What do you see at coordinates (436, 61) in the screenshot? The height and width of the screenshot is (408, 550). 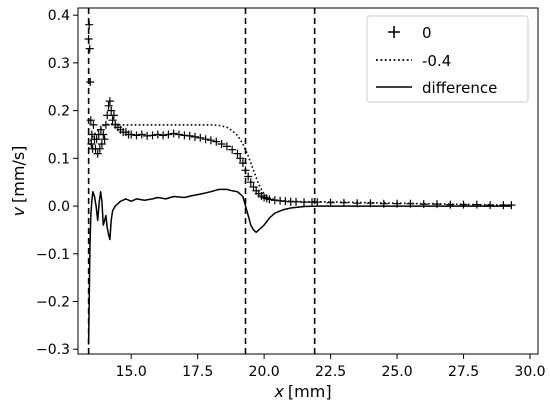 I see `legend-label-dotted: -0.4` at bounding box center [436, 61].